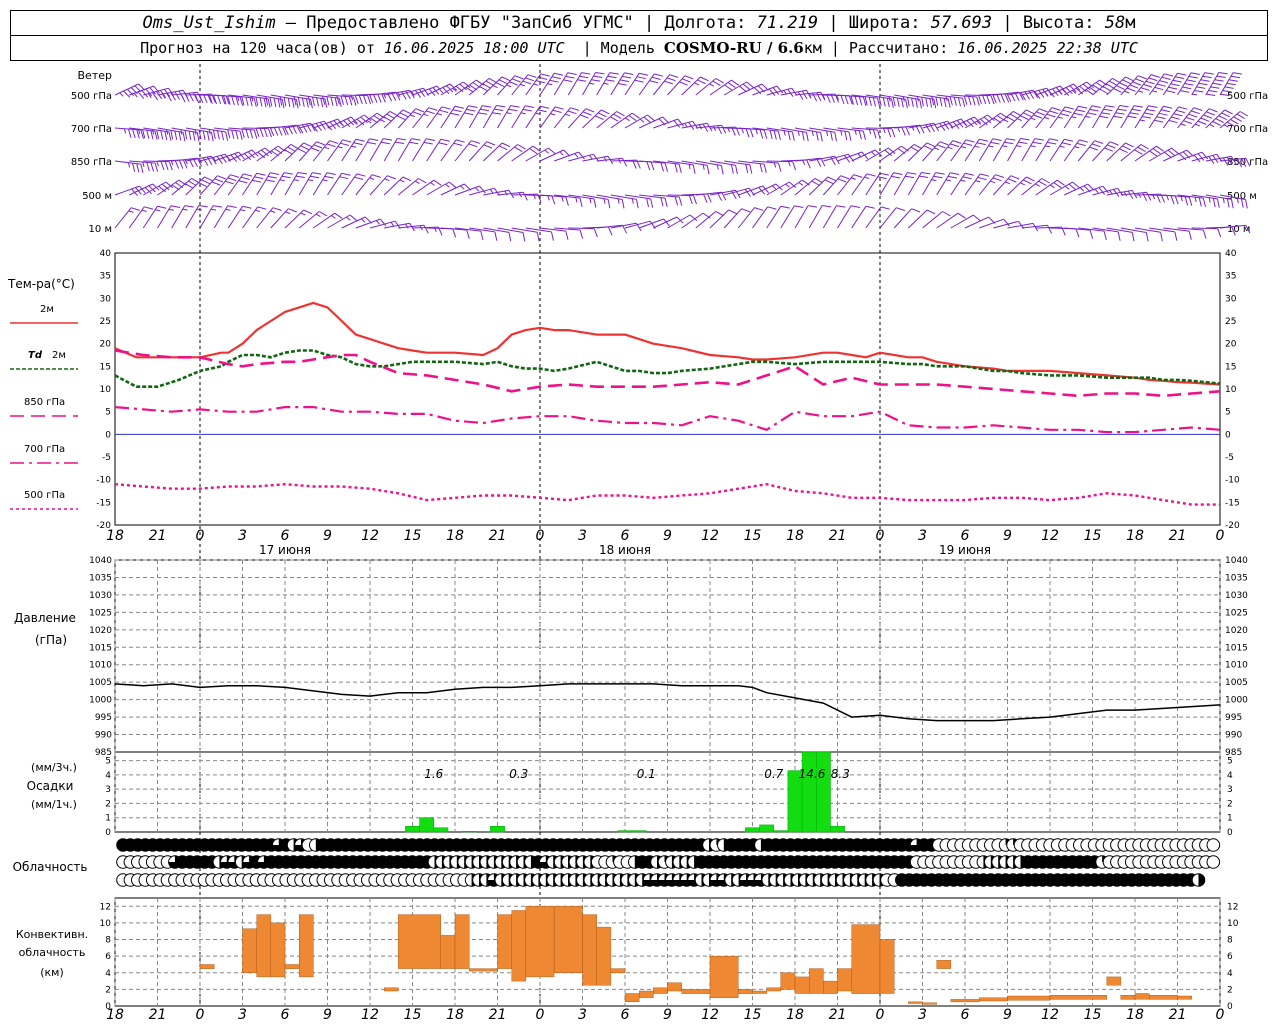  What do you see at coordinates (100, 613) in the screenshot?
I see `pressure-y-tick-left: 1025` at bounding box center [100, 613].